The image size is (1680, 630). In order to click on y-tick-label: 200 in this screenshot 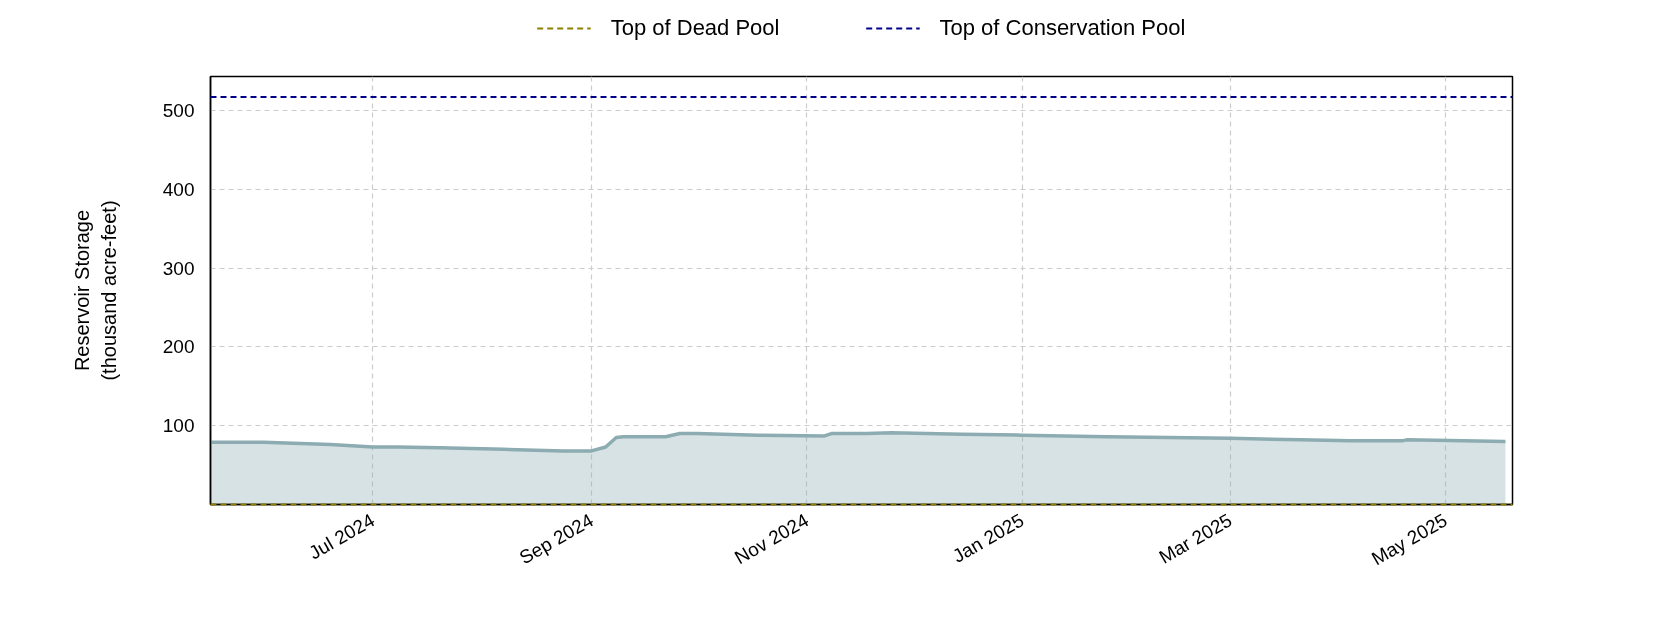, I will do `click(178, 347)`.